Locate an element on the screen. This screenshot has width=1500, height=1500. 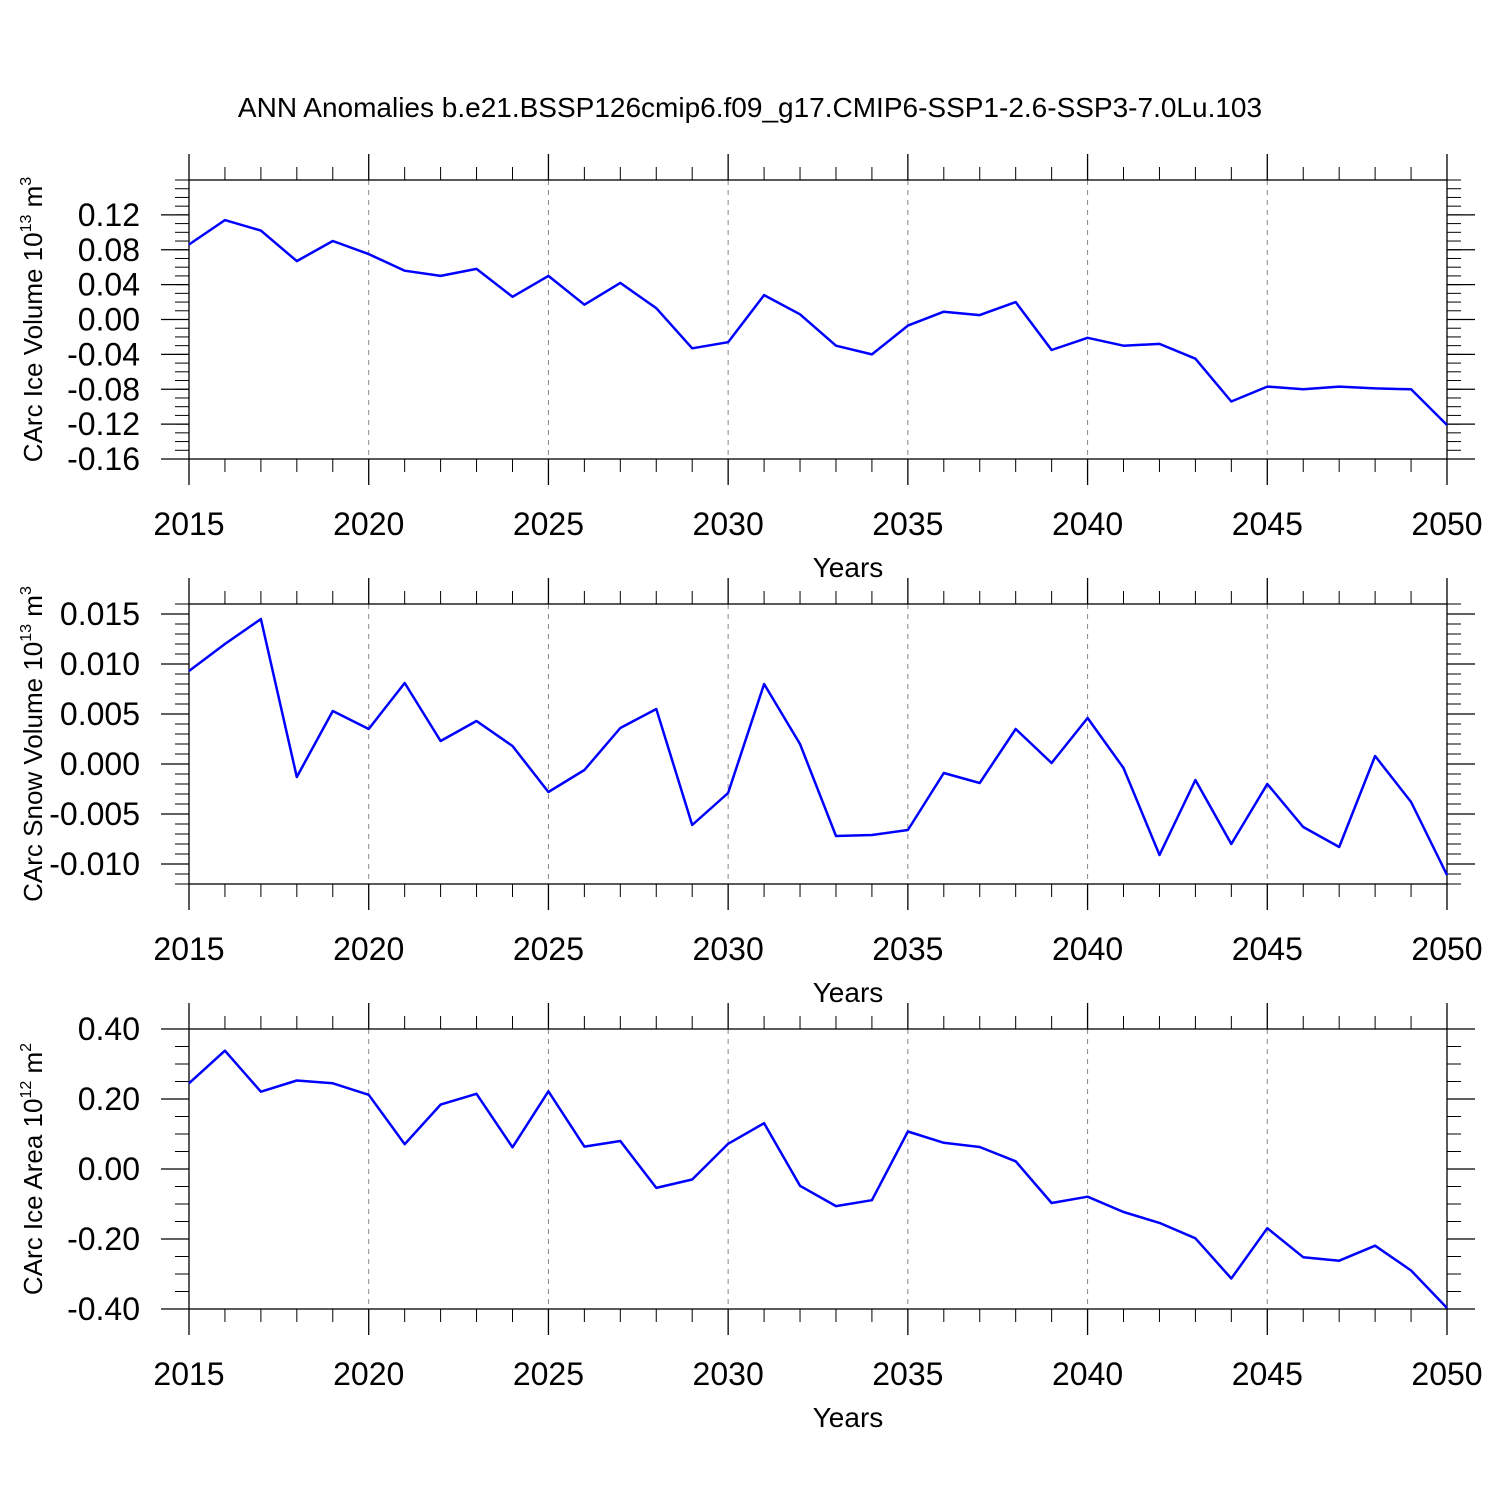
y-tick-label: -0.04 is located at coordinates (103, 354).